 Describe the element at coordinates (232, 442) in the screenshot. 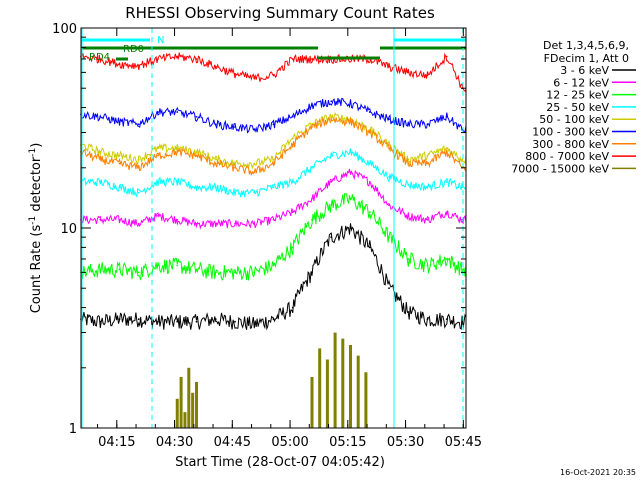

I see `x-tick-label-2: 04:45` at that location.